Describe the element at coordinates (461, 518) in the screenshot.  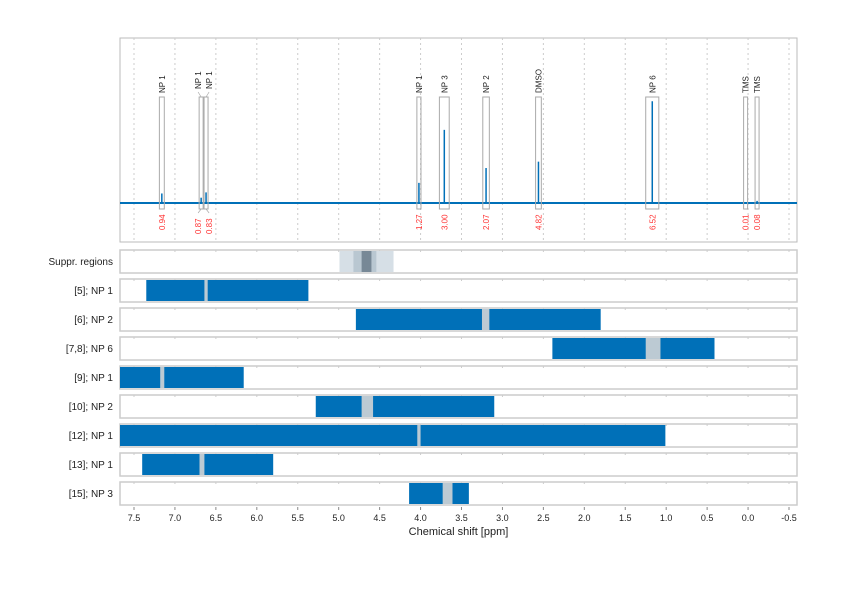
I see `x-tick-label: 3.5` at that location.